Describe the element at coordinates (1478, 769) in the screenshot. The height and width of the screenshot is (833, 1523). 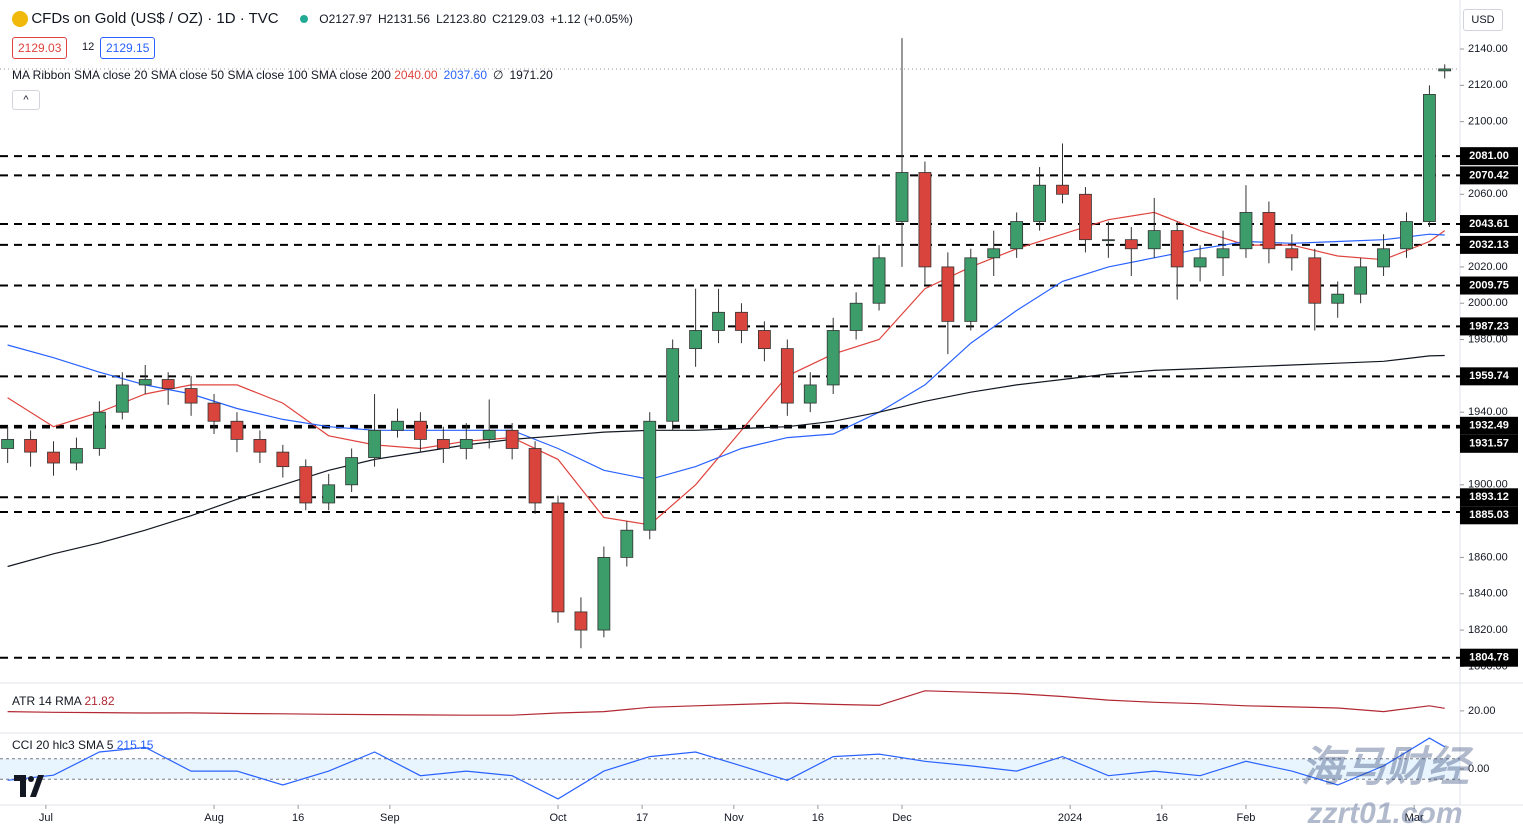
I see `y-tick-label: 0.00` at that location.